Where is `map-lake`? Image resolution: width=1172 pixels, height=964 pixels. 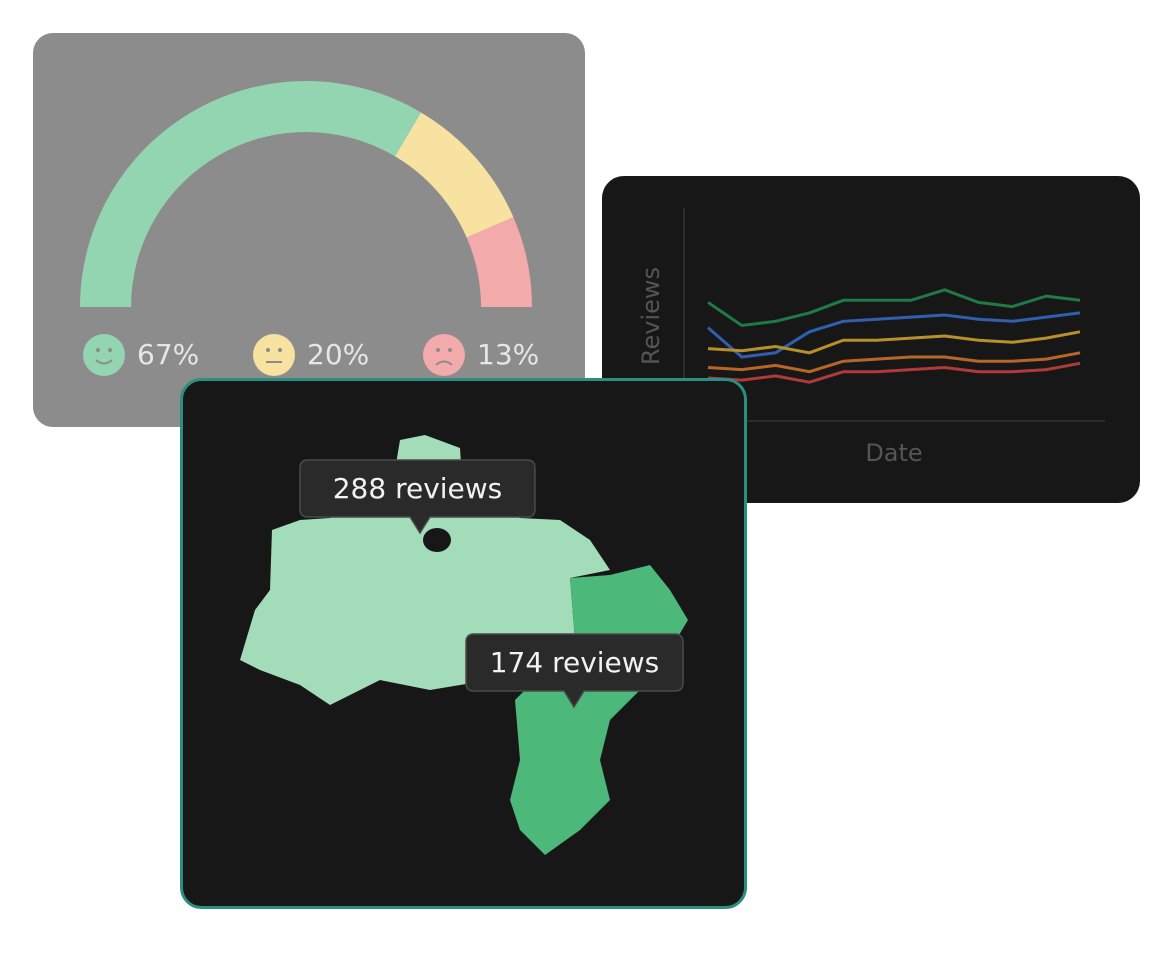 map-lake is located at coordinates (437, 540).